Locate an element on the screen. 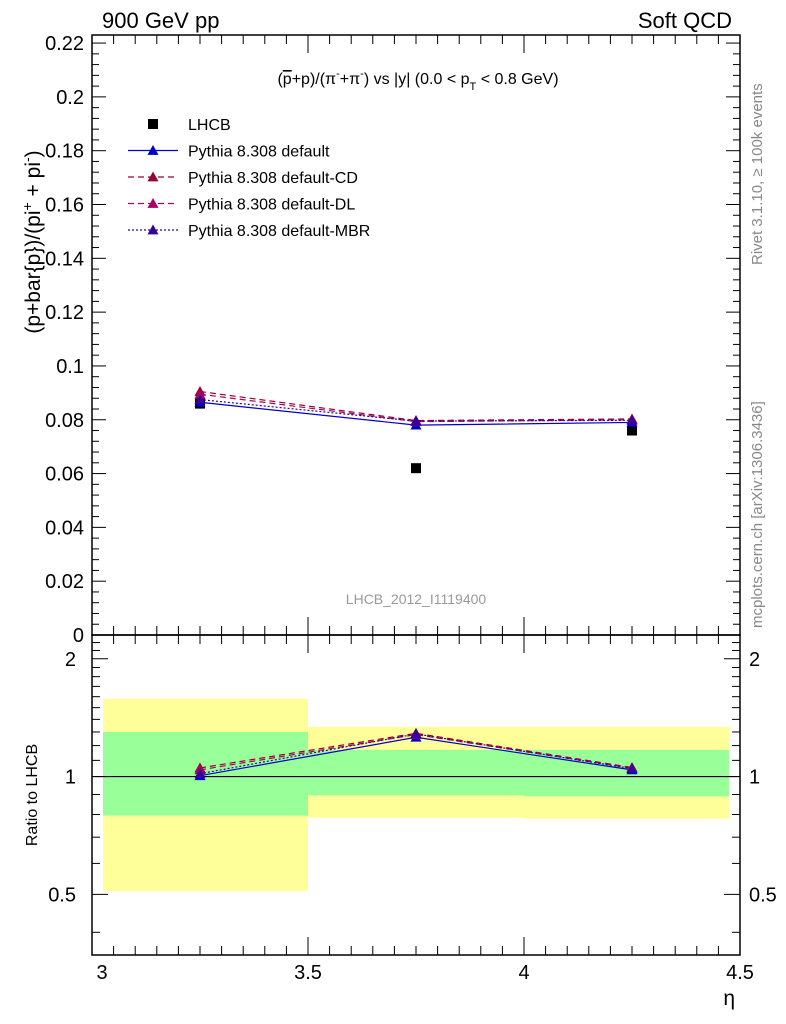  main-y-label: (p+bar{p})/(pi+ + pi-) is located at coordinates (32, 241).